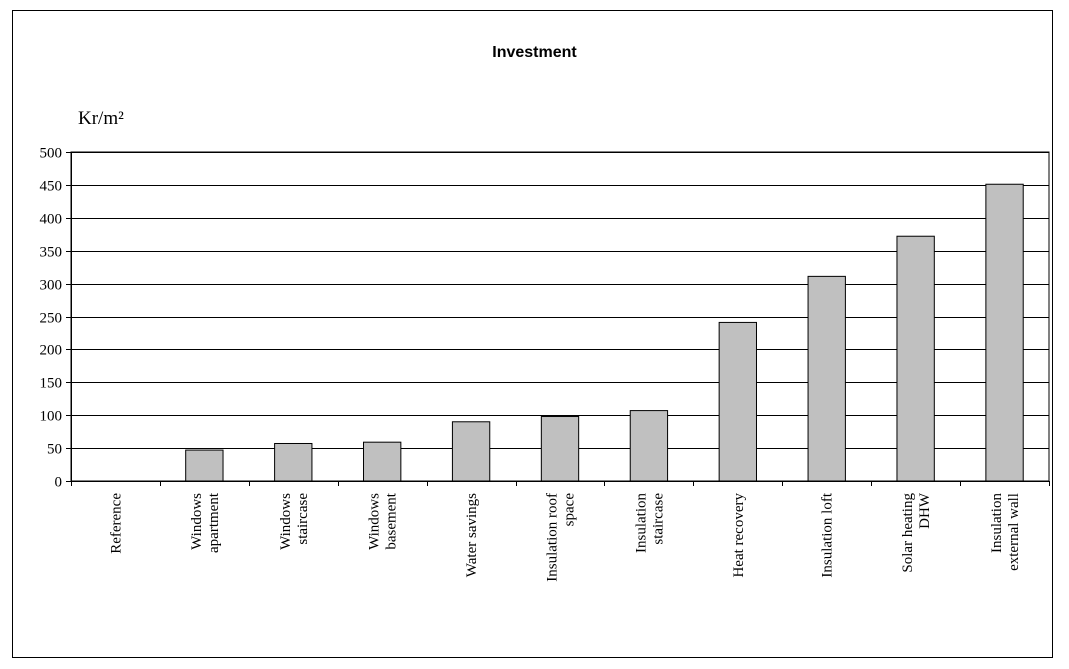 Image resolution: width=1069 pixels, height=669 pixels. What do you see at coordinates (826, 378) in the screenshot?
I see `bar-insulation-loft` at bounding box center [826, 378].